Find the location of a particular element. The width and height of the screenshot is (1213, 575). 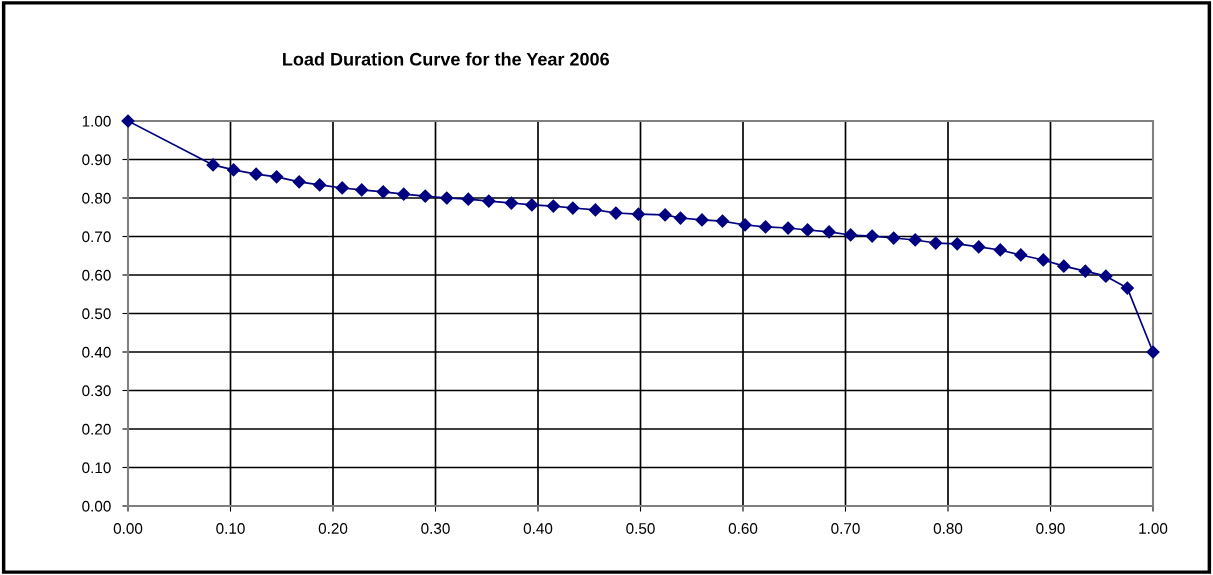

x-tick-label: 0.10 is located at coordinates (230, 528).